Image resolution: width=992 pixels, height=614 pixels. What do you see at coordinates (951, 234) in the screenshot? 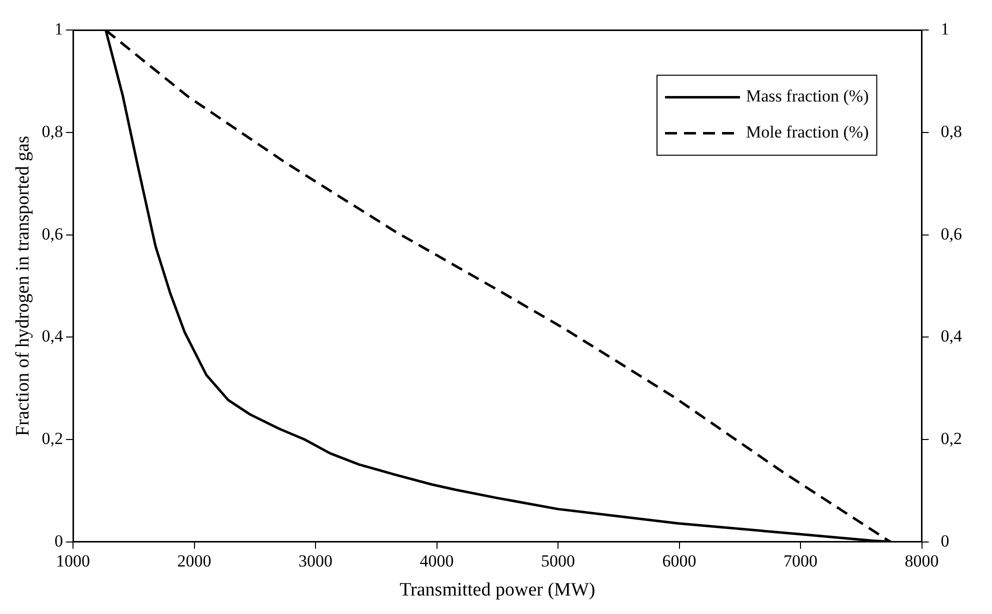
I see `y2-tick-label: 0,6` at bounding box center [951, 234].